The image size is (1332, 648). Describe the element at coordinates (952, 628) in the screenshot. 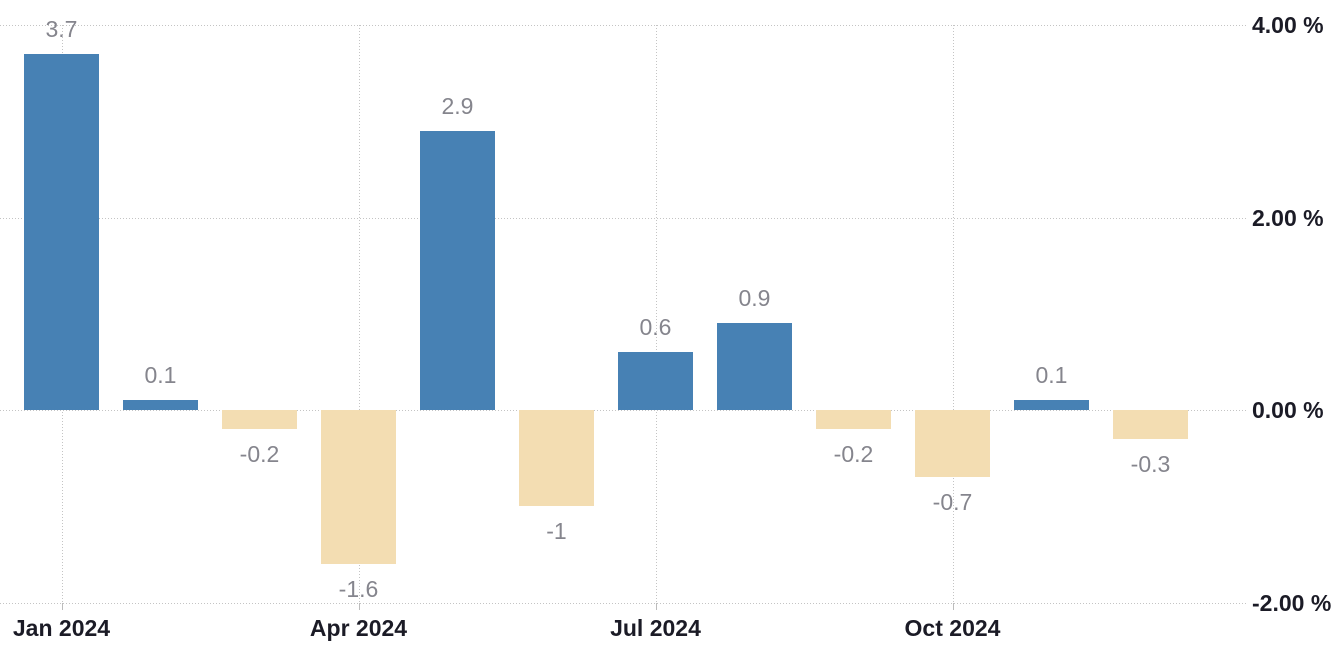

I see `x-tick-label: Oct 2024` at that location.